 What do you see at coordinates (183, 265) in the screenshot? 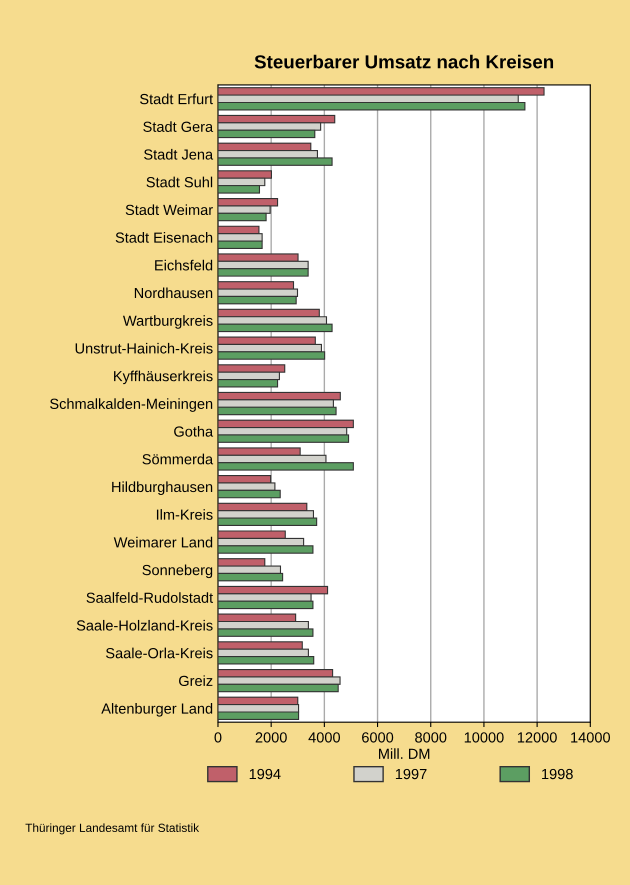
I see `y-tick-label: Eichsfeld` at bounding box center [183, 265].